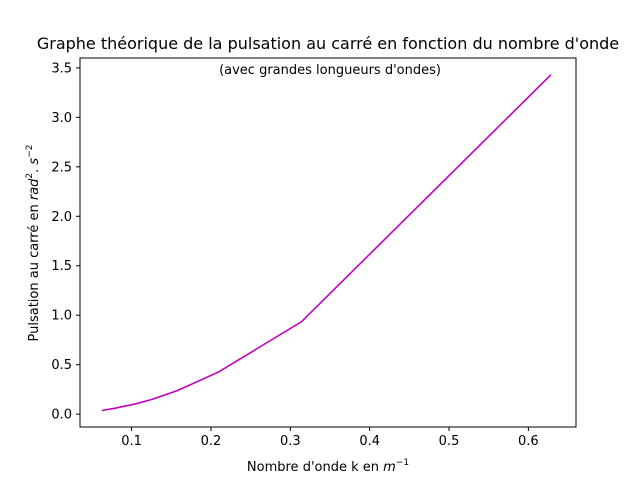 The height and width of the screenshot is (480, 640). I want to click on x-tick-label: 0.6, so click(528, 441).